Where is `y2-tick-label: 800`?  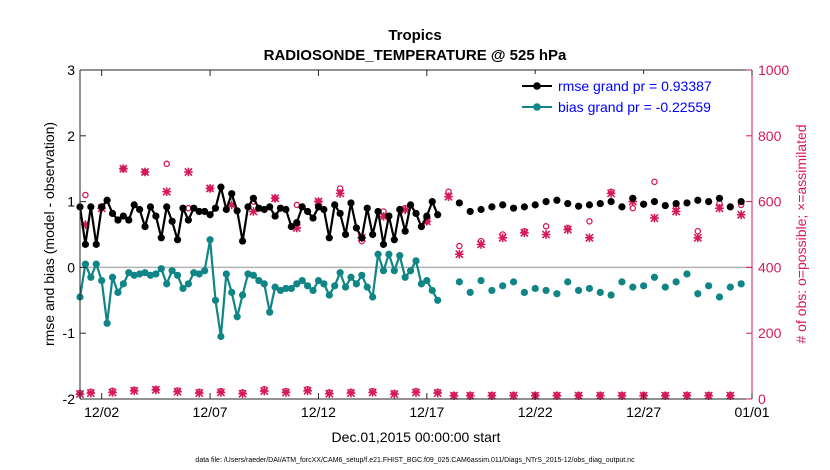 y2-tick-label: 800 is located at coordinates (770, 136).